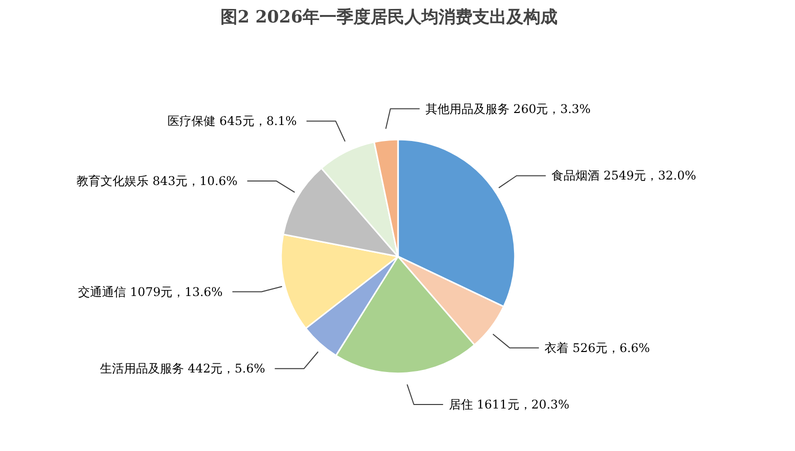  I want to click on slice-label: 教育文化娱乐 843元，10.6%, so click(157, 181).